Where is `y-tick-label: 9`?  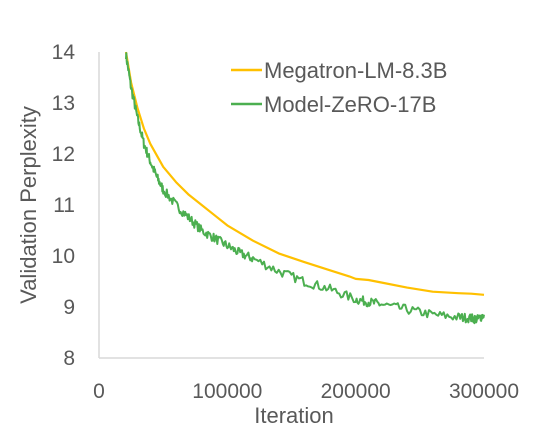 y-tick-label: 9 is located at coordinates (69, 307).